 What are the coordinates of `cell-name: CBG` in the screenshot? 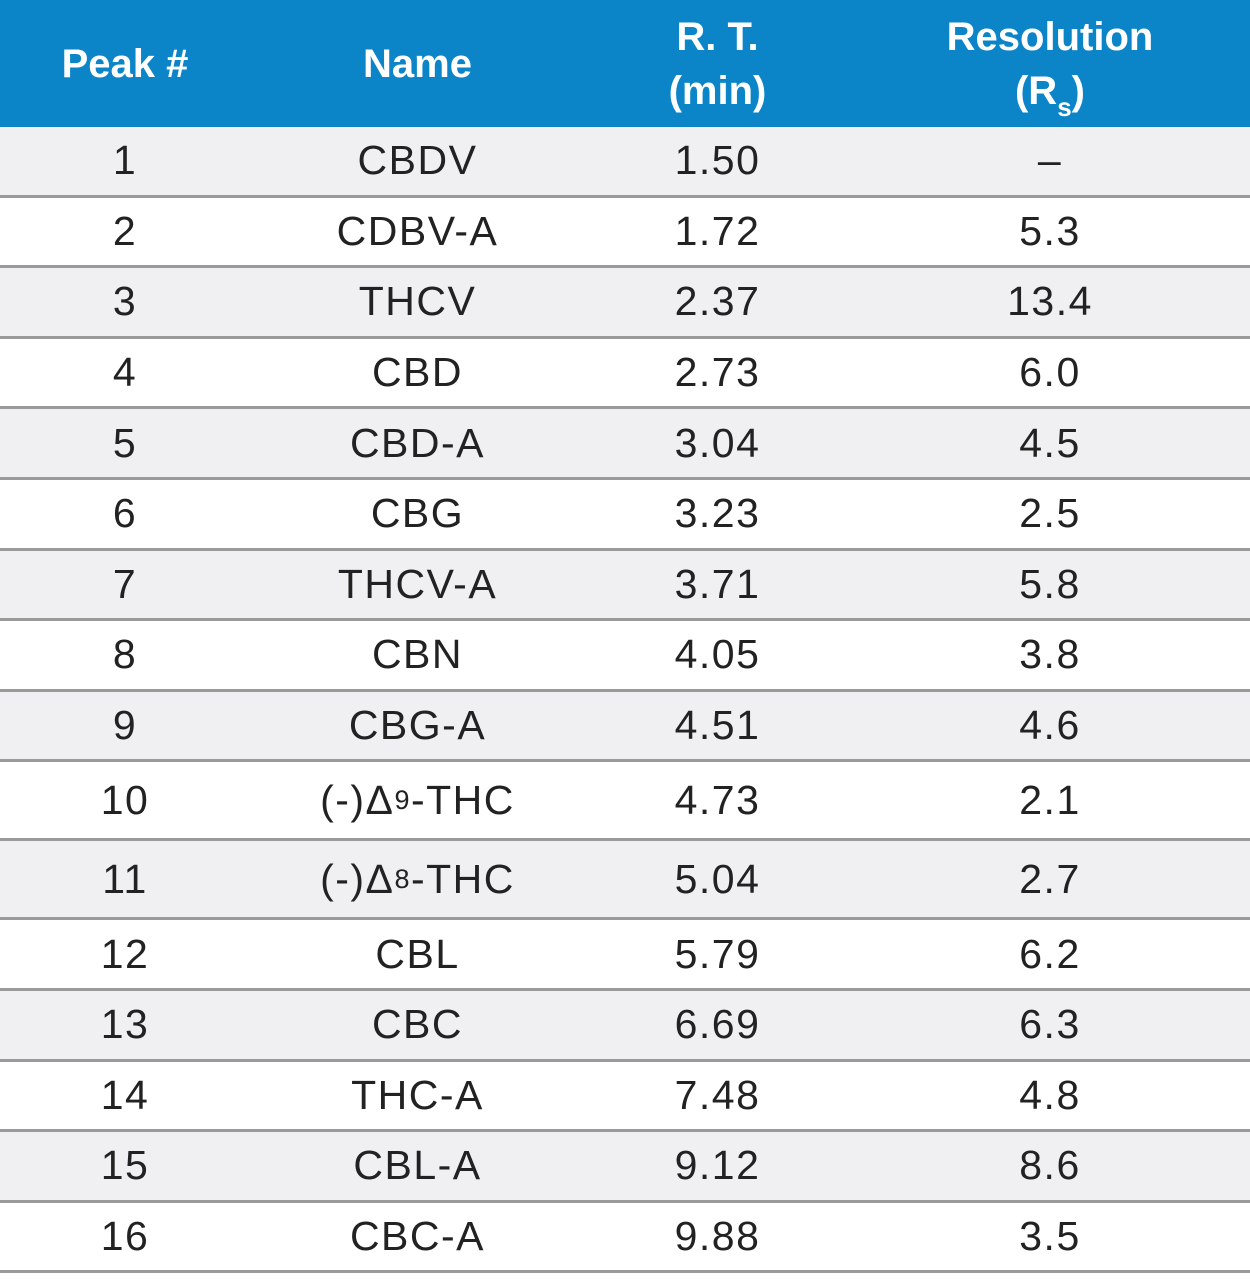 It's located at (417, 514).